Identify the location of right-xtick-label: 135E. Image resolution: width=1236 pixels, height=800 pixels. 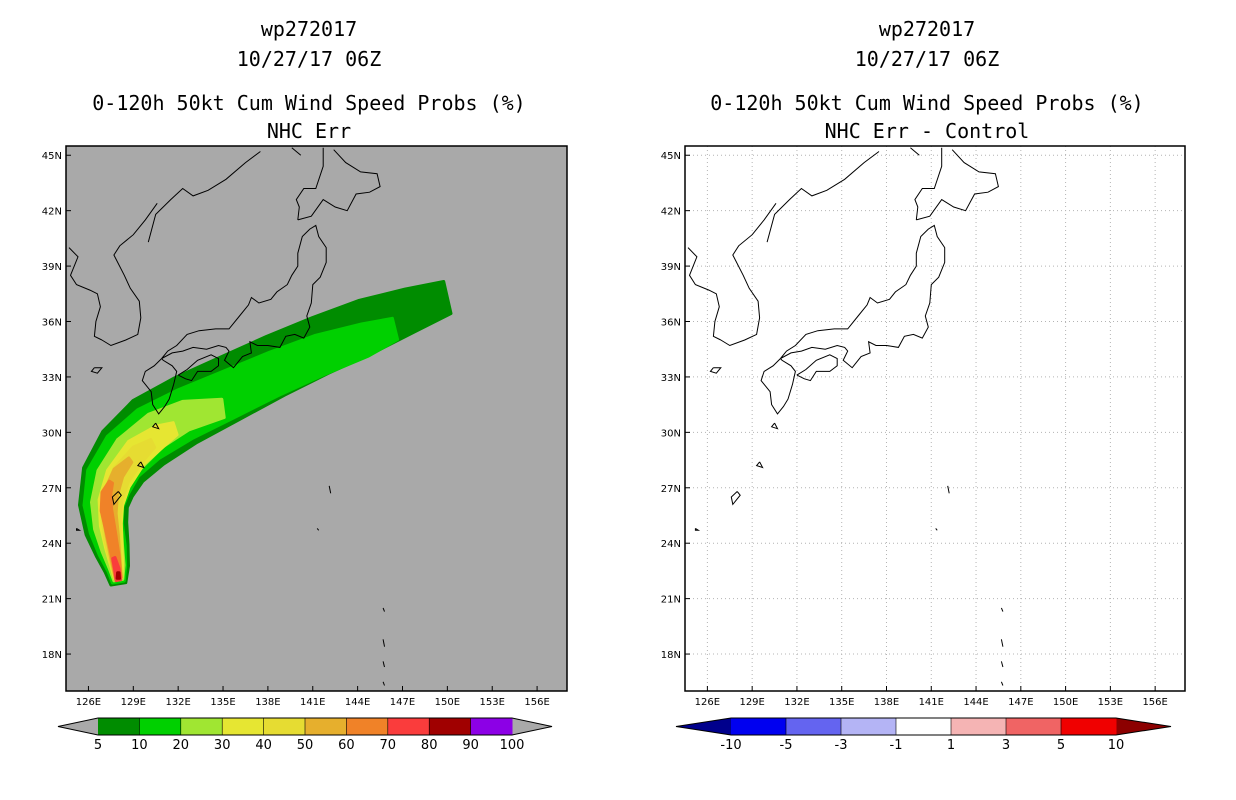
(841, 702).